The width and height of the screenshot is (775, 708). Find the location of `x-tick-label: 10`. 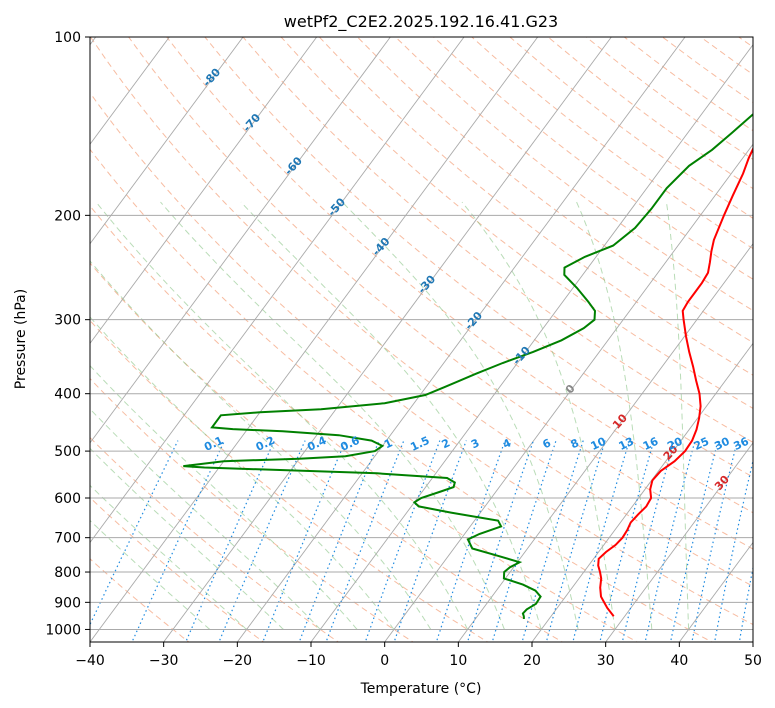

x-tick-label: 10 is located at coordinates (458, 661).